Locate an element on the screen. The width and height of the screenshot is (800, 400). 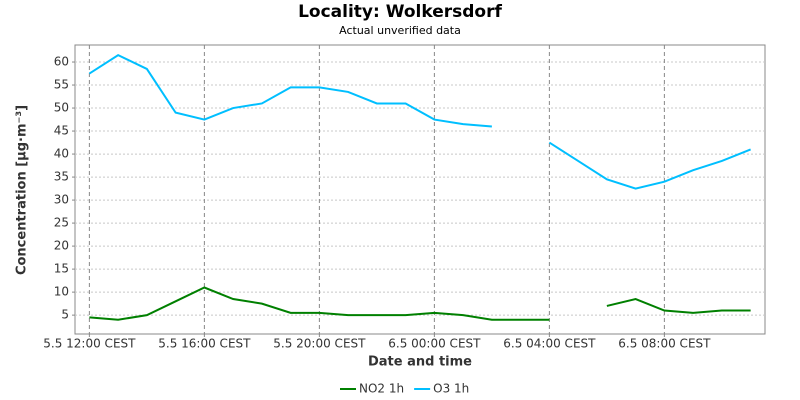
y-tick-label: 40 is located at coordinates (61, 154).